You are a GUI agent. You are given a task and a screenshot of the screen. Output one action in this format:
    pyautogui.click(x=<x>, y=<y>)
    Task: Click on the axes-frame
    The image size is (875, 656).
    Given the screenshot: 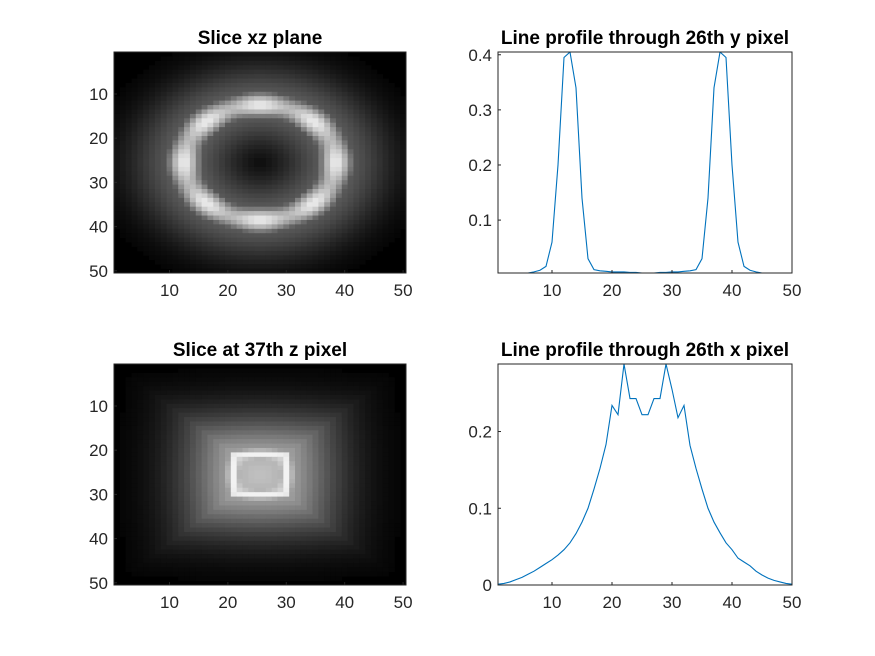 What is the action you would take?
    pyautogui.click(x=645, y=474)
    